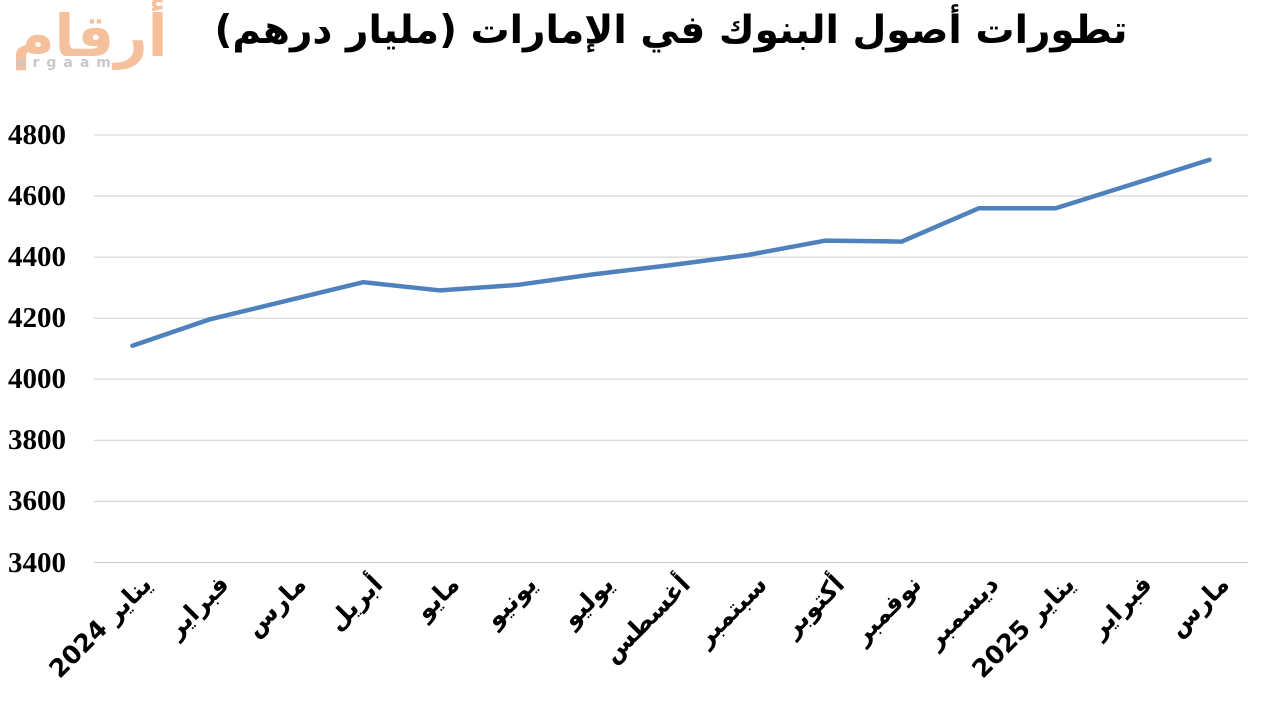 The height and width of the screenshot is (706, 1270). I want to click on y-tick-label: 4800, so click(37, 135).